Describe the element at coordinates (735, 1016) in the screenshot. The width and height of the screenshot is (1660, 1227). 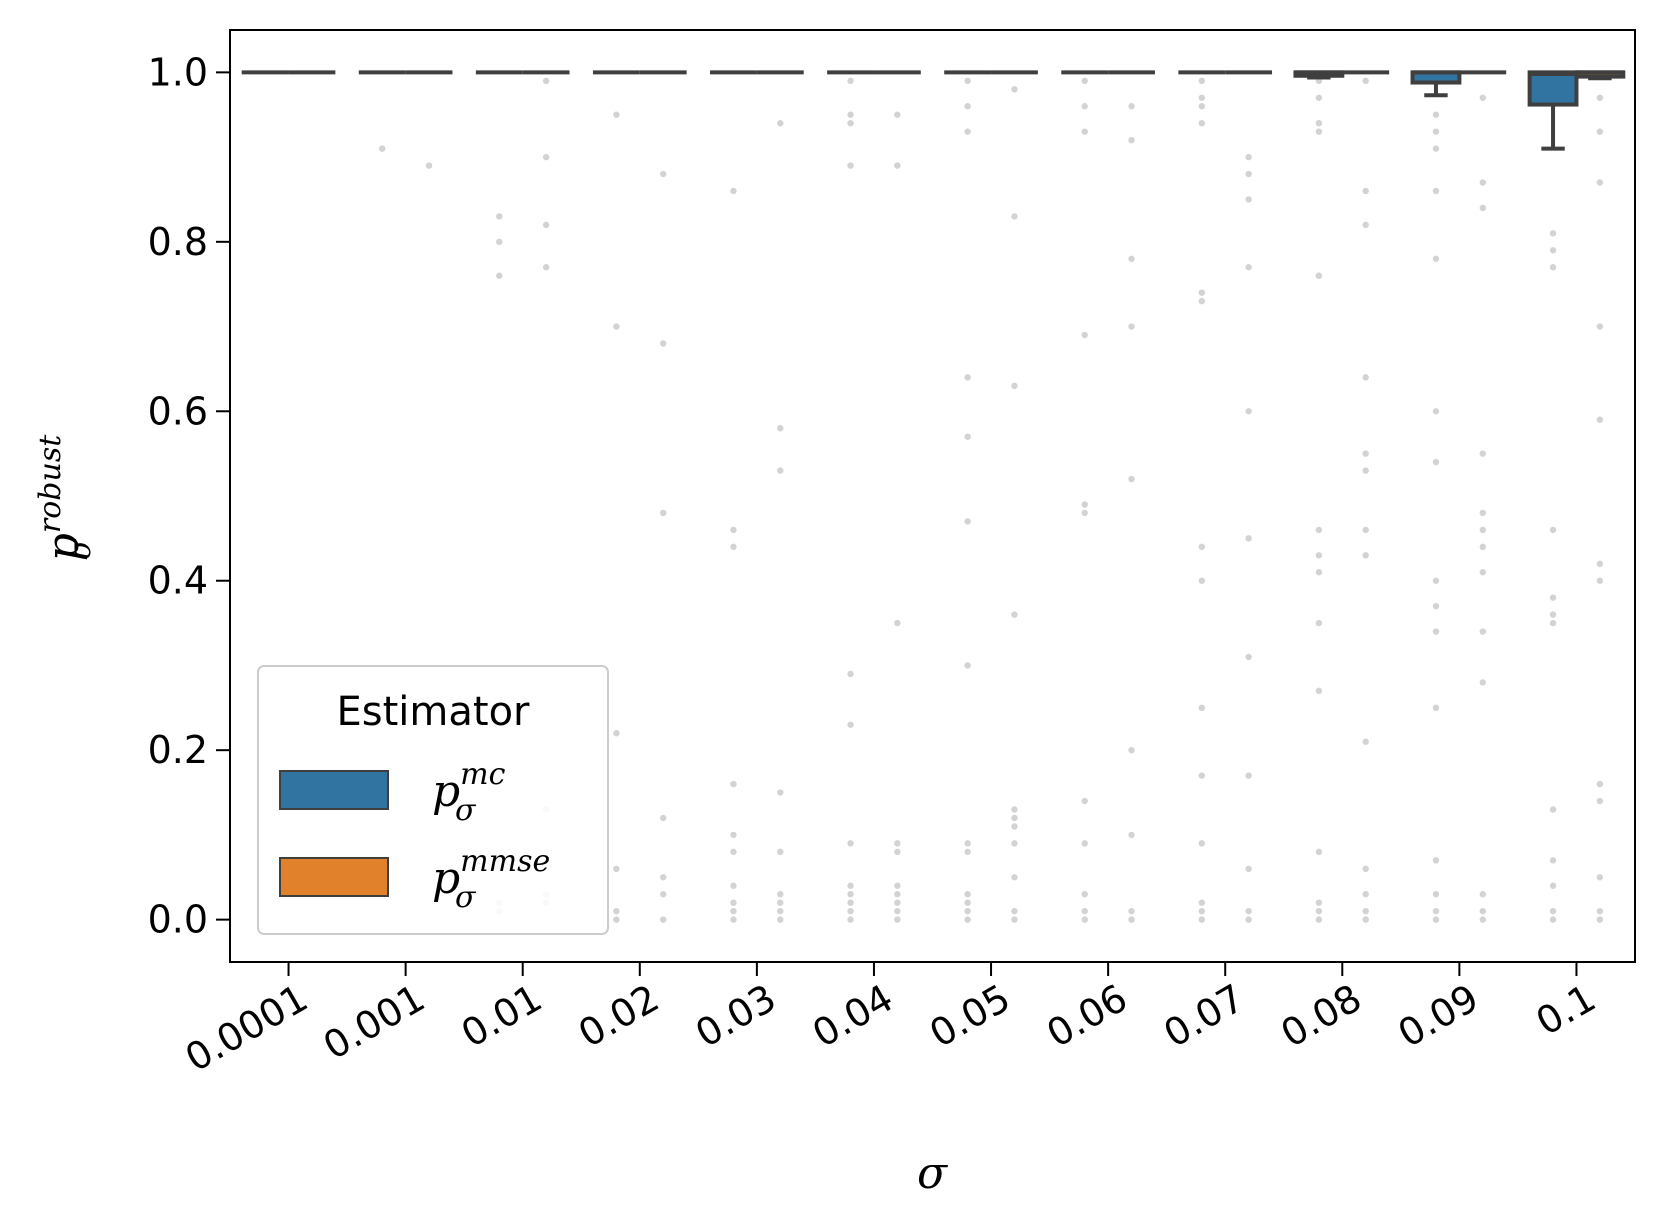
I see `x-tick-label: 0.03` at that location.